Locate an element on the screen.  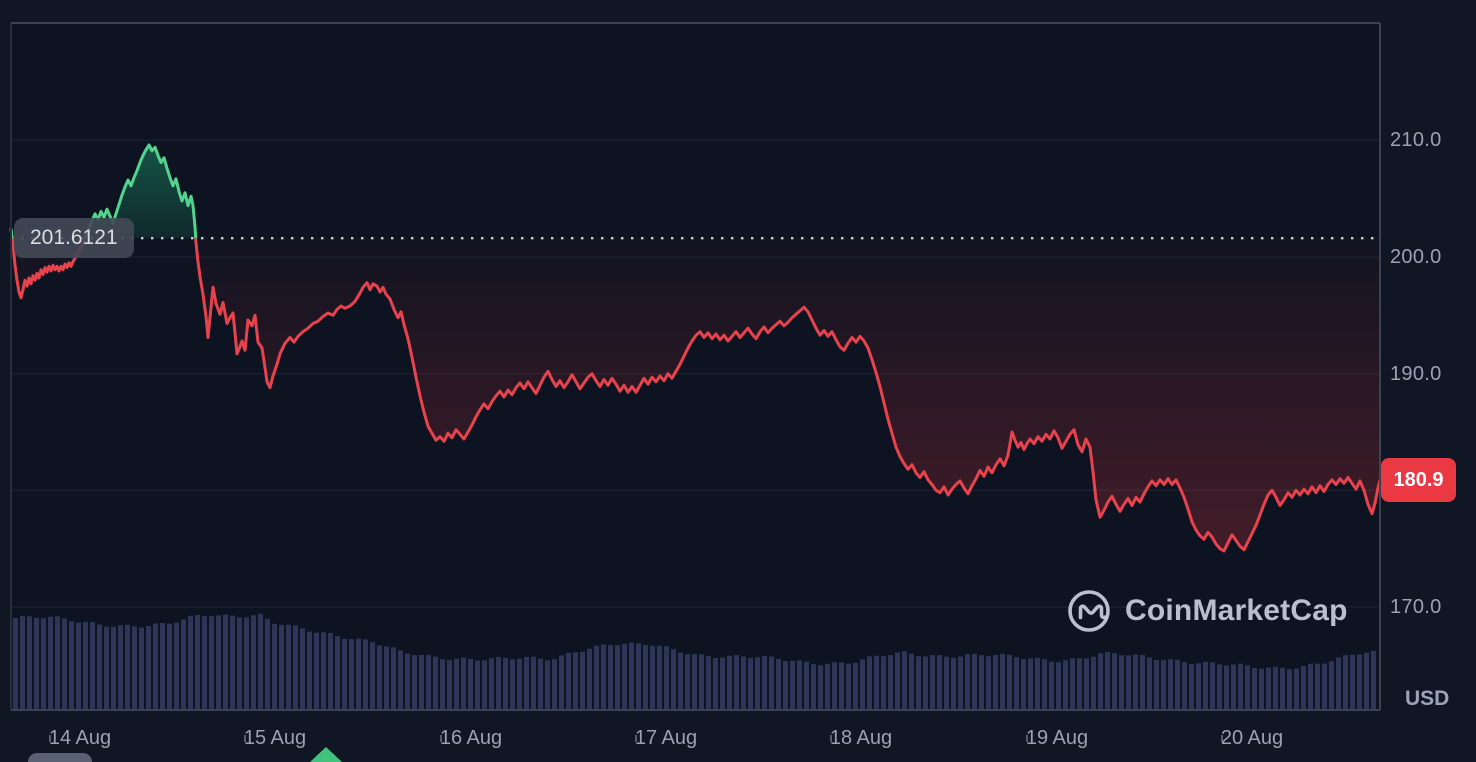
last-price-badge: 180.9 is located at coordinates (1418, 480).